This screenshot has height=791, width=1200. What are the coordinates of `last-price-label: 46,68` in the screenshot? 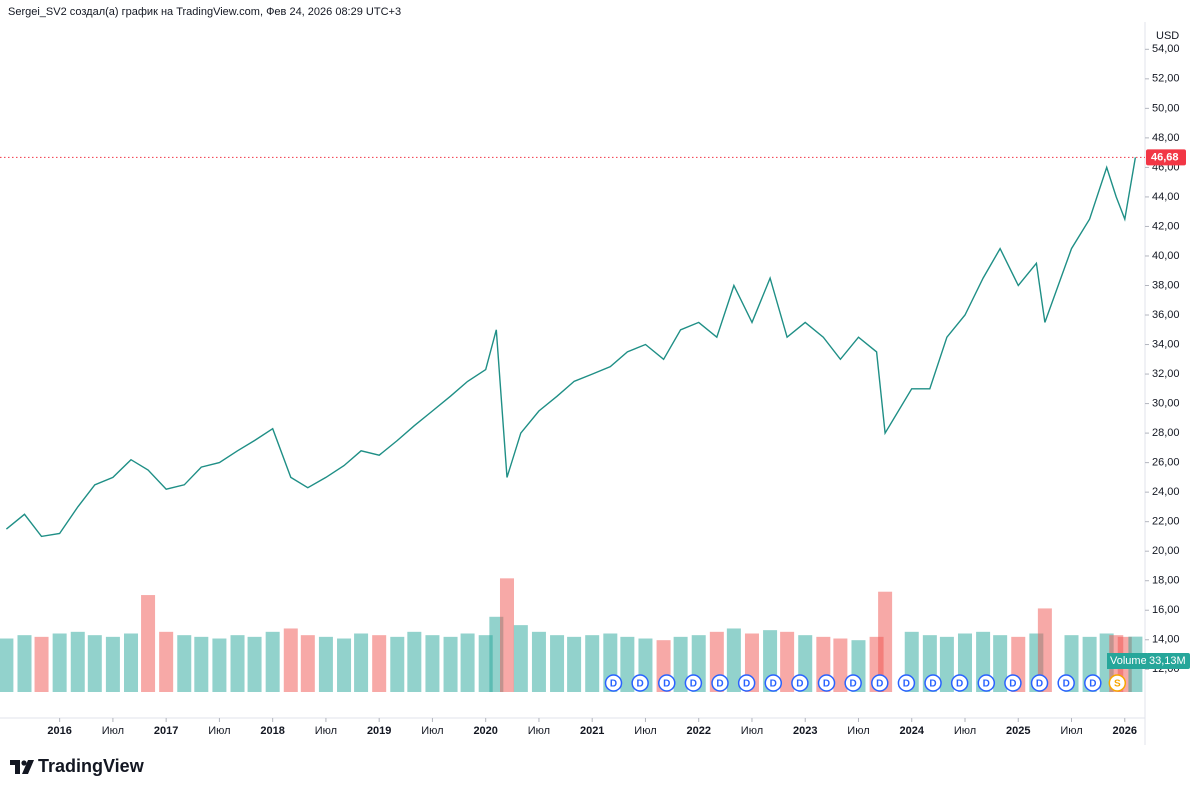 It's located at (1165, 157).